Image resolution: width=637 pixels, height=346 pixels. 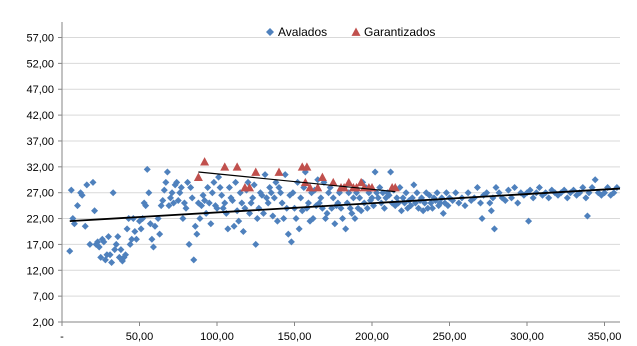 I want to click on y-tick-label: 47,00, so click(x=40, y=90).